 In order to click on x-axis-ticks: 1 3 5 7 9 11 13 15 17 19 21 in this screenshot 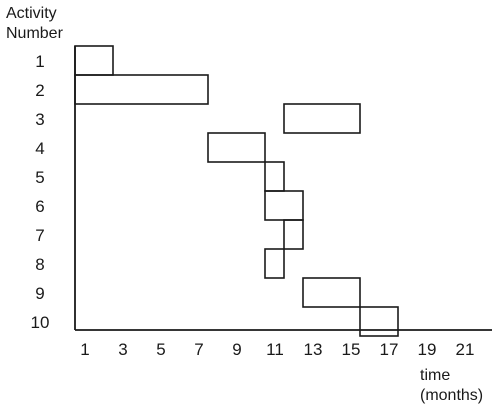, I will do `click(277, 349)`.